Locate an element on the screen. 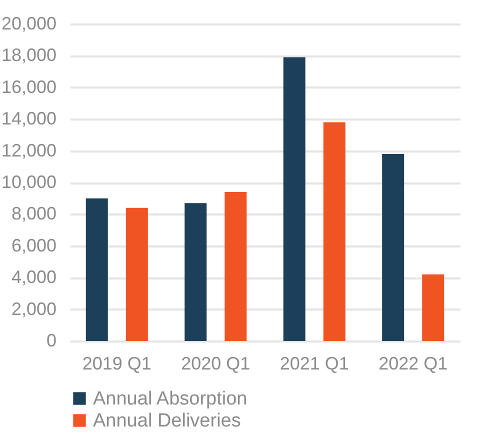  y-tick-label: 6,000 is located at coordinates (33, 245).